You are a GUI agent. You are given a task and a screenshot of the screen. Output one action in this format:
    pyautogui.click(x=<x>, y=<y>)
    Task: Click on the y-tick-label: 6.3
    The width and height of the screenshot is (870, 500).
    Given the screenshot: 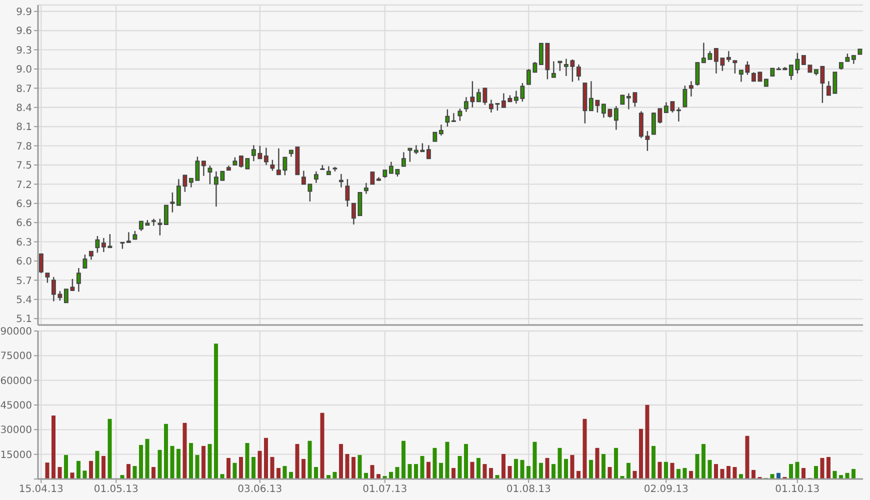 What is the action you would take?
    pyautogui.click(x=24, y=242)
    